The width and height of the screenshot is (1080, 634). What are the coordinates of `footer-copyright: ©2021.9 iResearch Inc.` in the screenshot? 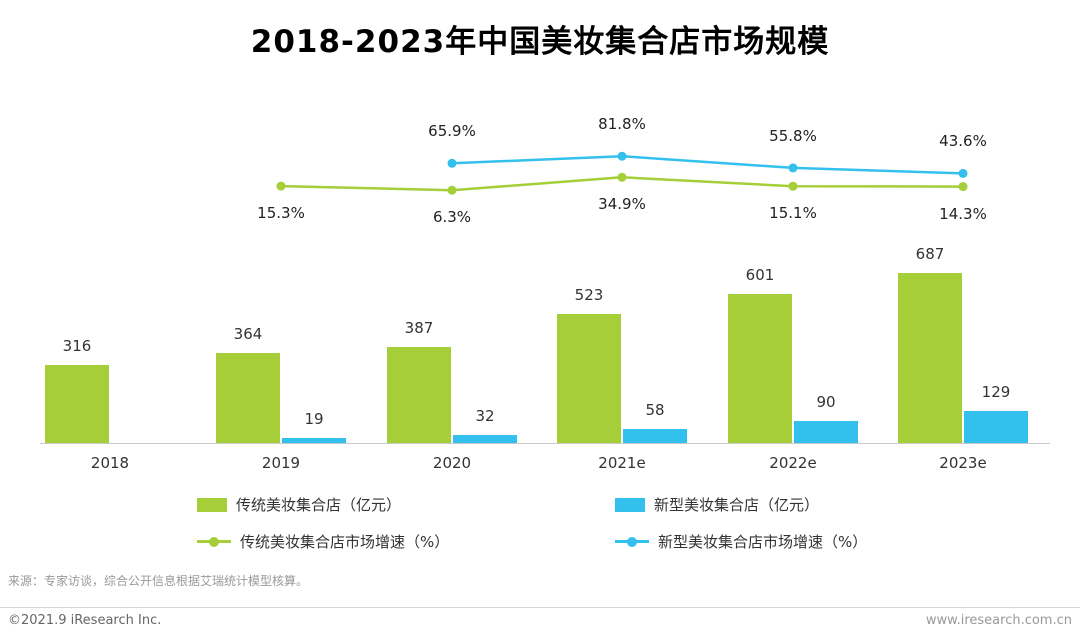 It's located at (85, 620).